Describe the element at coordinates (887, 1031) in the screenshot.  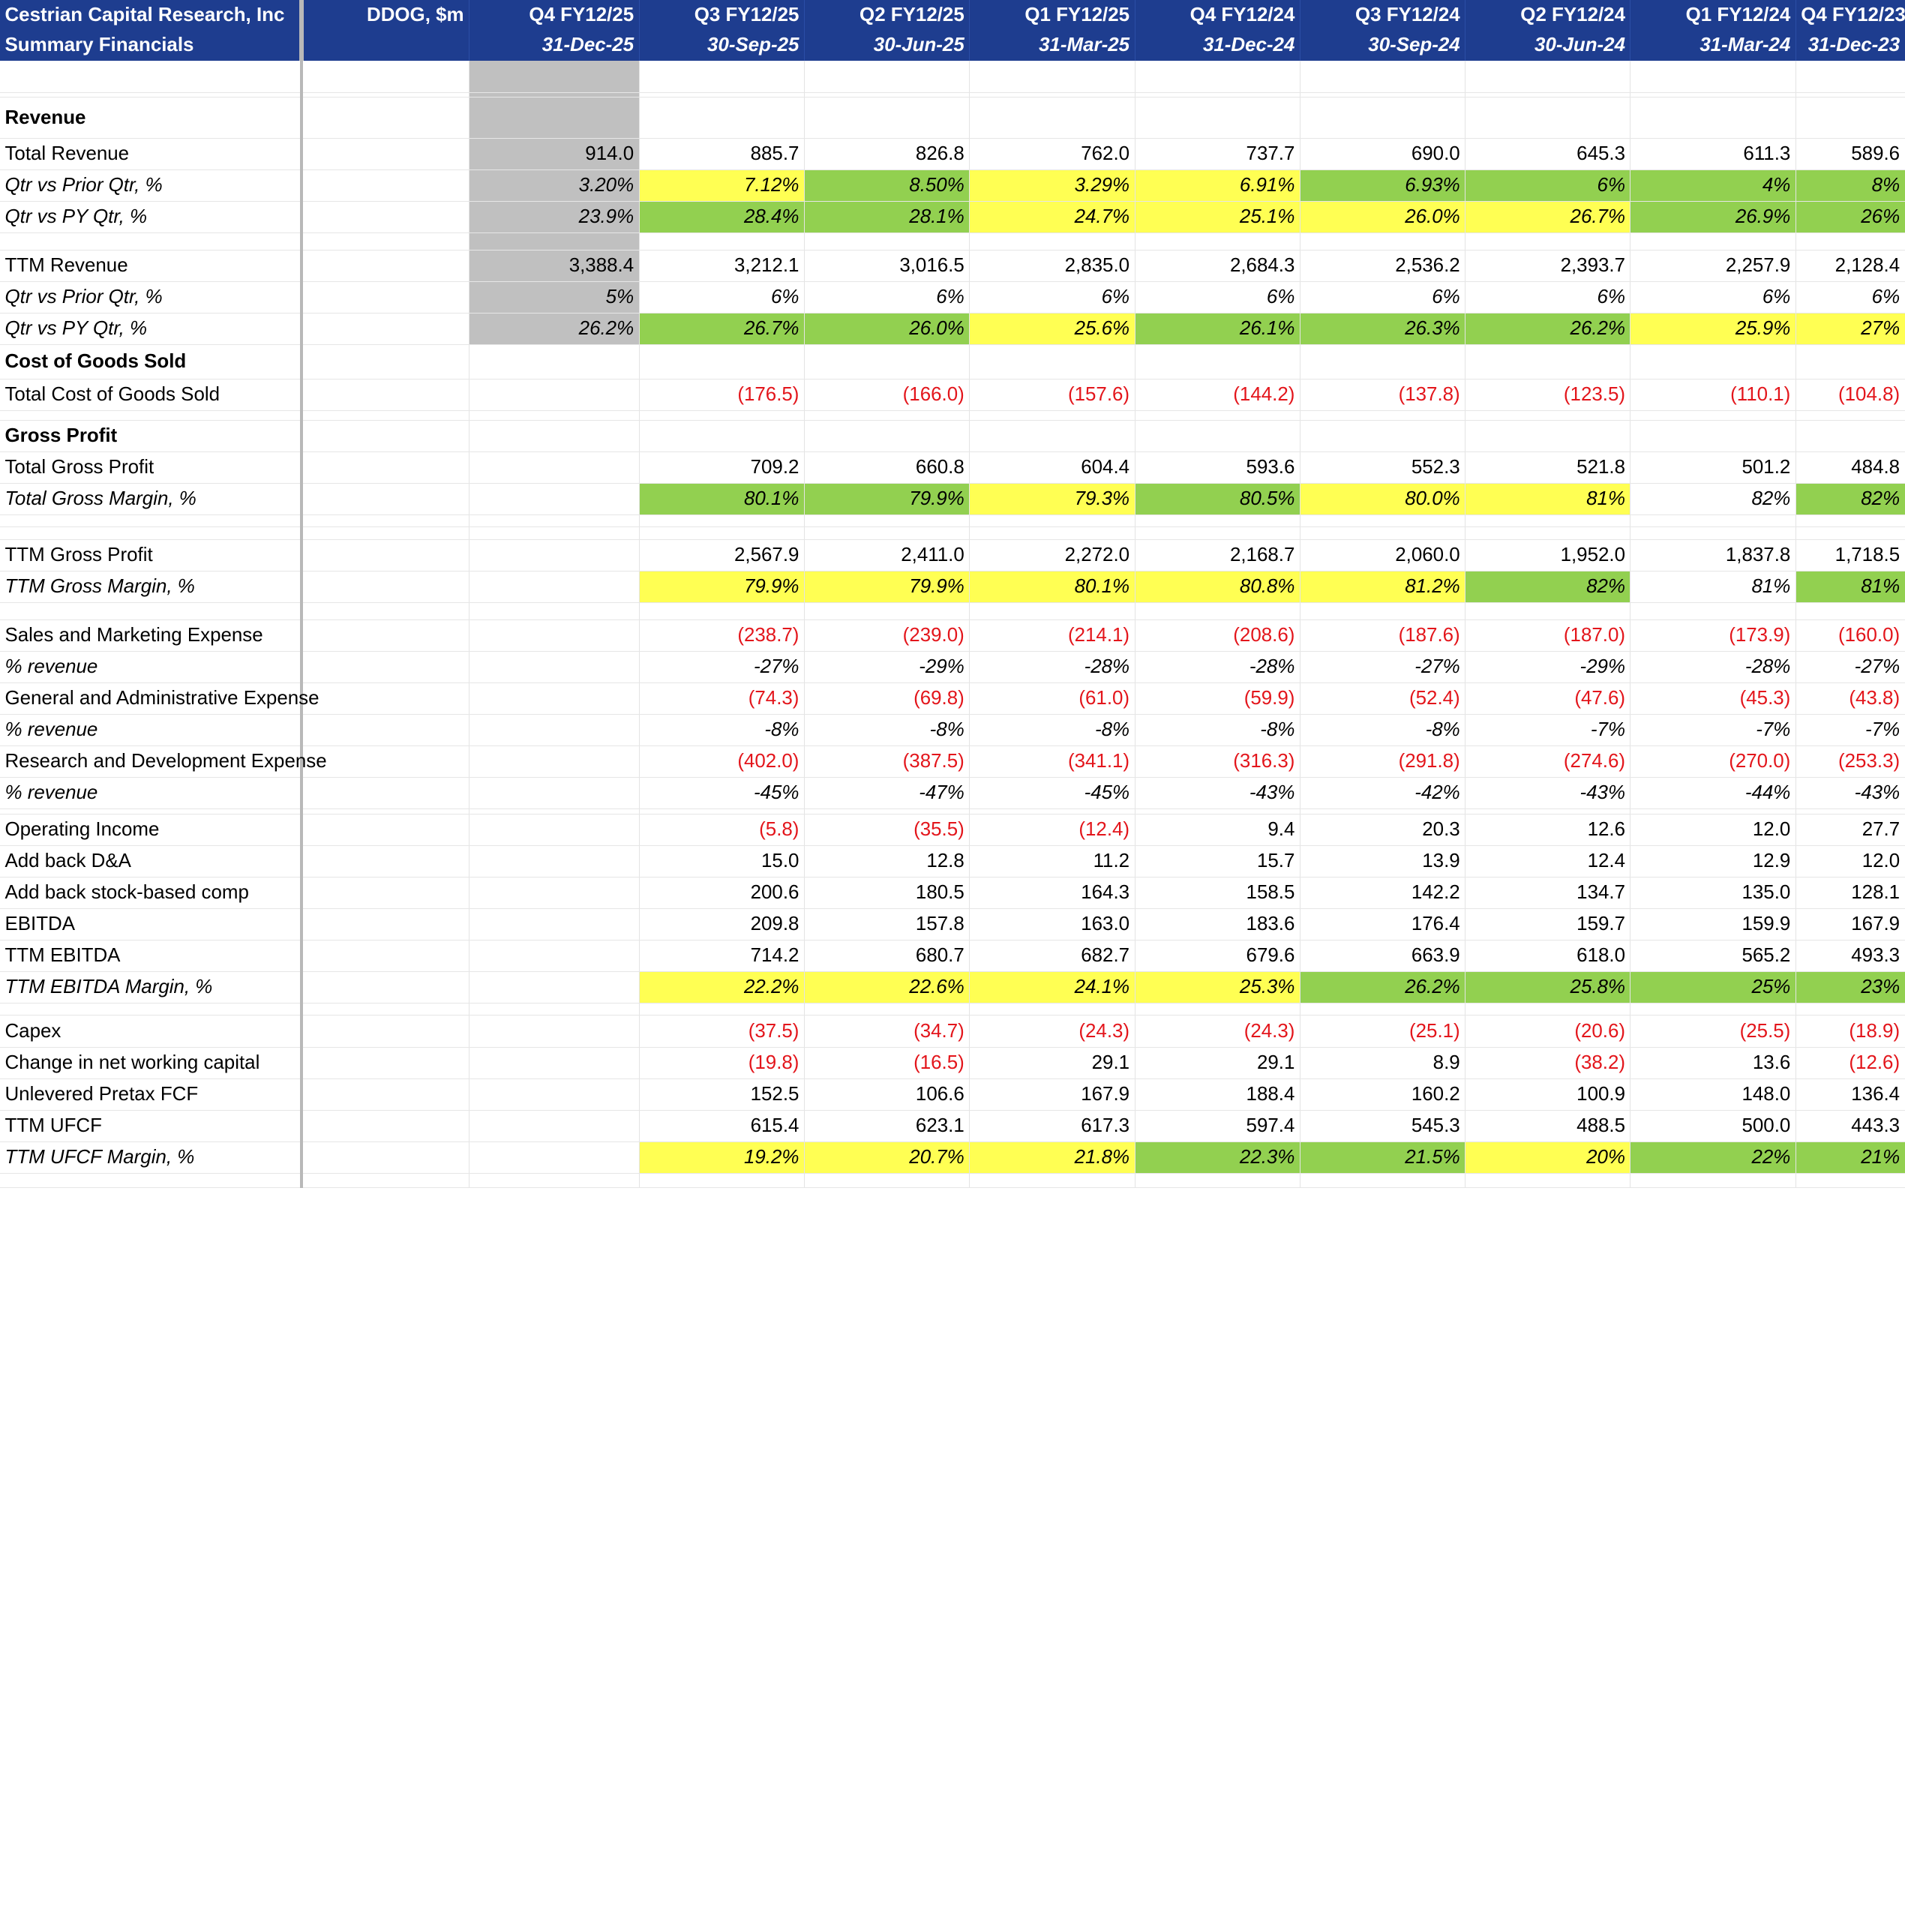
I see `value-cell: (34.7)` at that location.